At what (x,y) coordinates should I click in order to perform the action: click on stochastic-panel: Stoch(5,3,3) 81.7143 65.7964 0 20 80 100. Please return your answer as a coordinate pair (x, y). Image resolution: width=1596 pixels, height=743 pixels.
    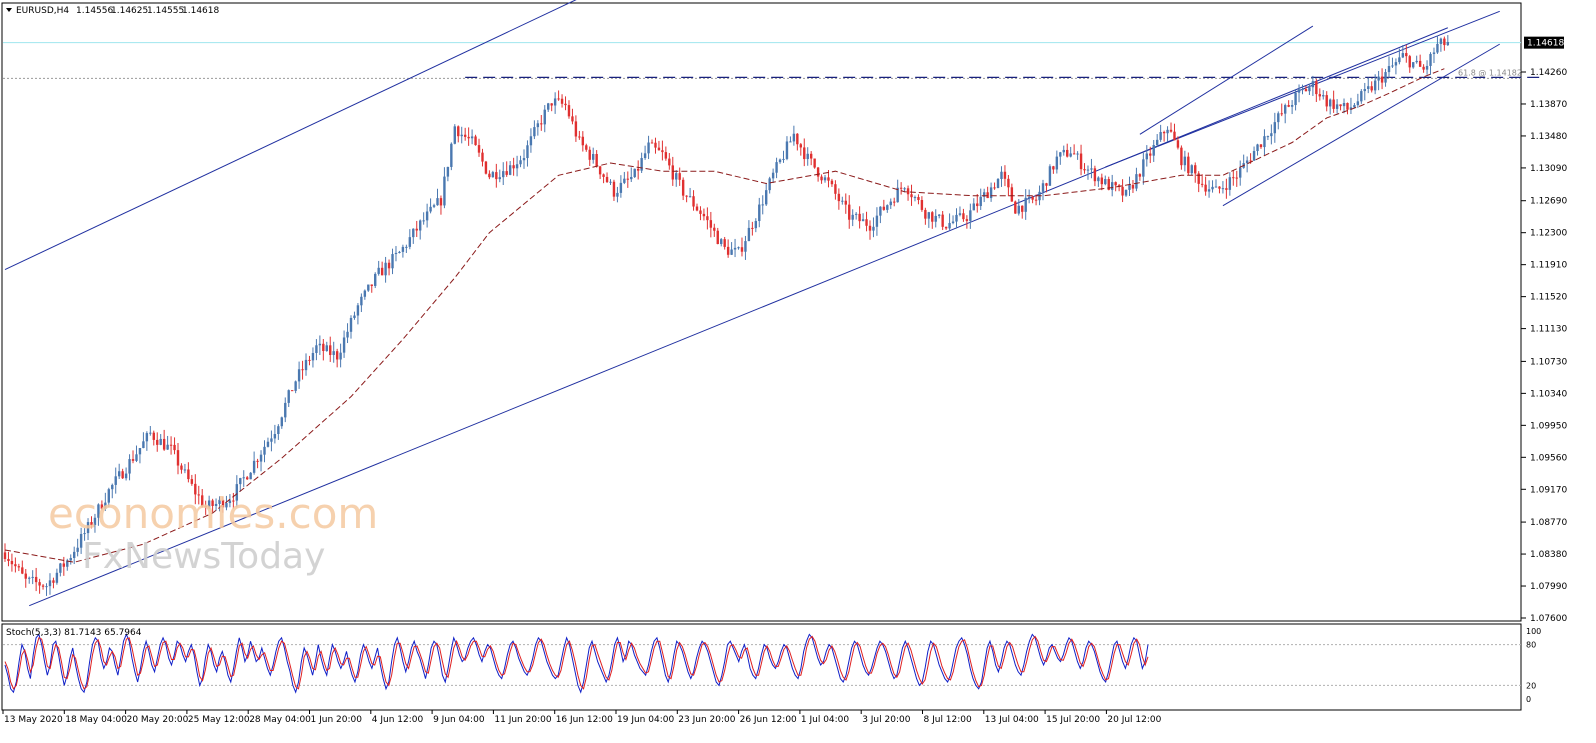
    Looking at the image, I should click on (771, 667).